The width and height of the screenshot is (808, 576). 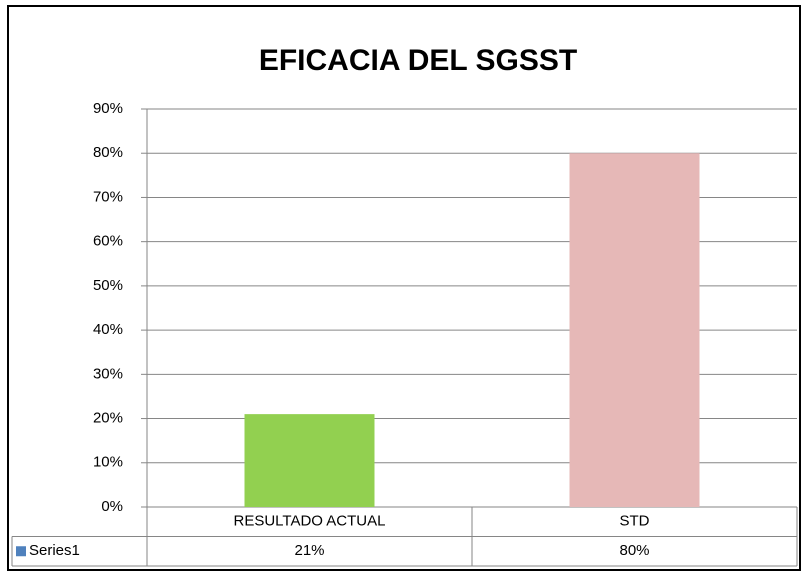 What do you see at coordinates (21, 551) in the screenshot?
I see `legend-swatch` at bounding box center [21, 551].